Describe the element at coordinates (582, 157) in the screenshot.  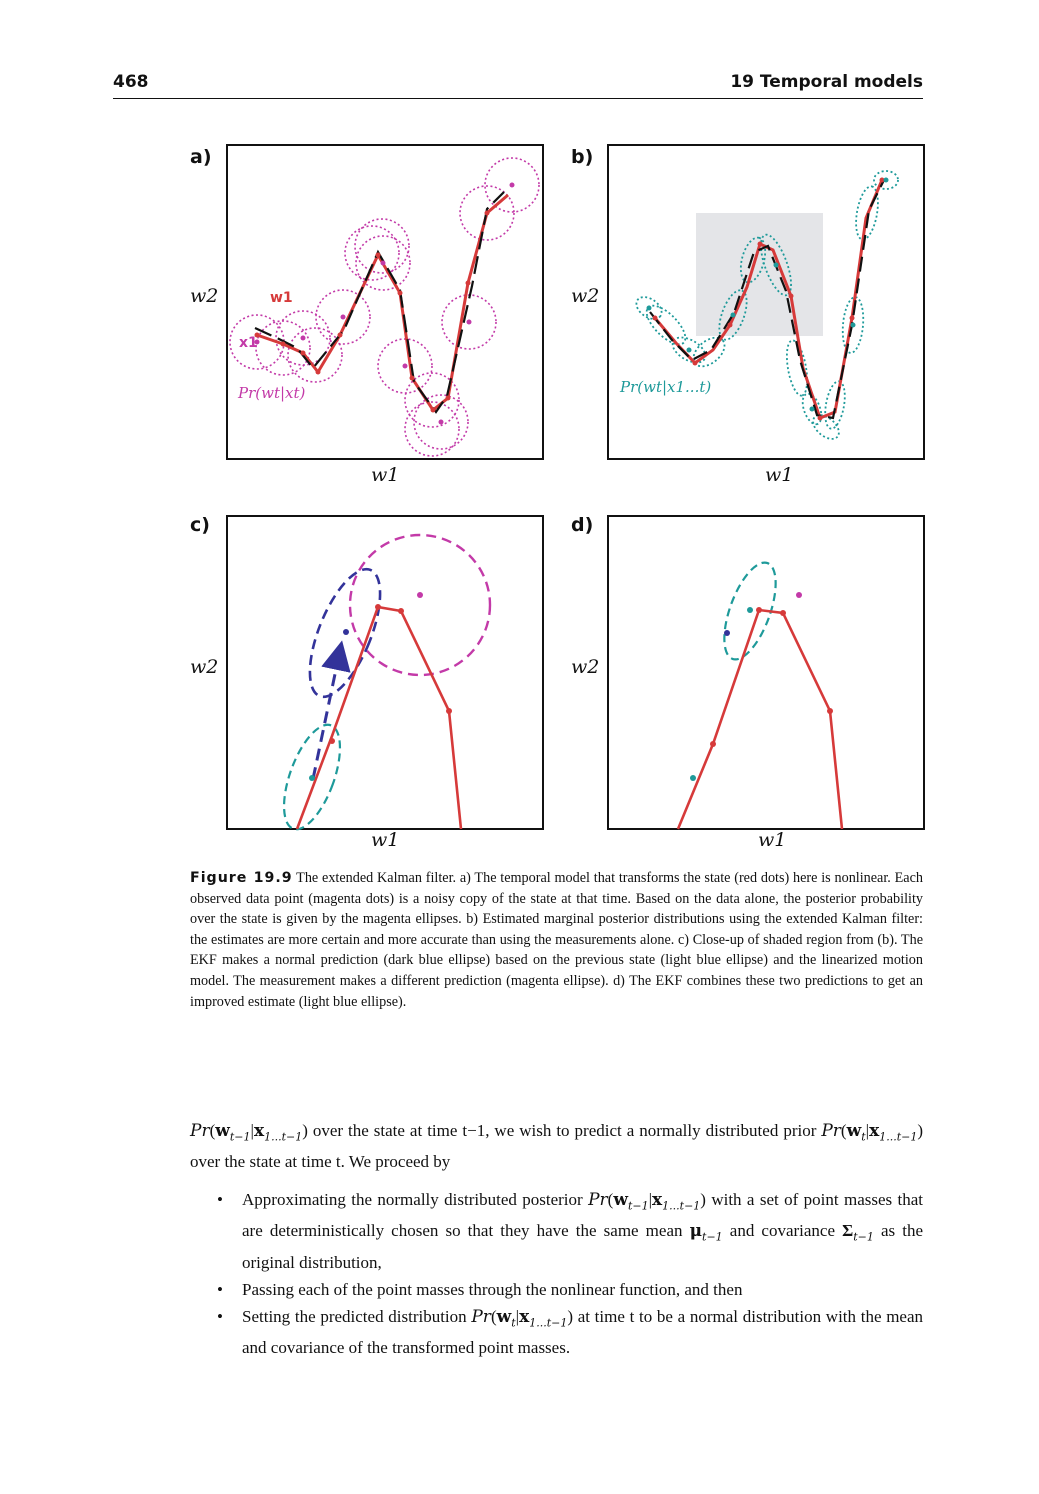
I see `panel-b-letter: b)` at that location.